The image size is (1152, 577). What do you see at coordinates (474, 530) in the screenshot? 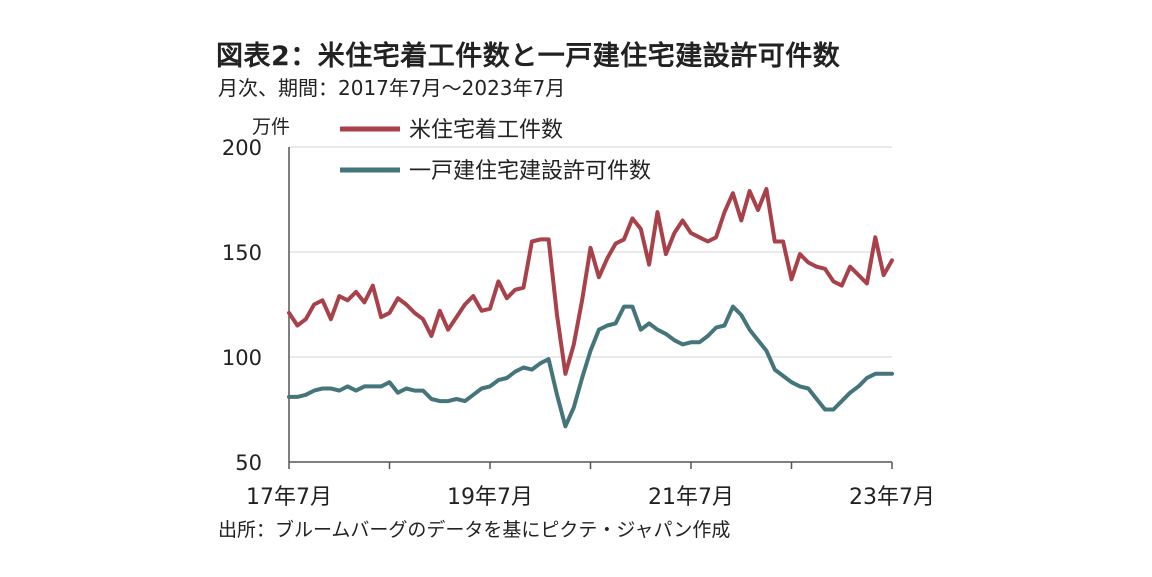
I see `source-note: 出所：ブルームバーグのデータを基にピクテ・ジャパン作成` at bounding box center [474, 530].